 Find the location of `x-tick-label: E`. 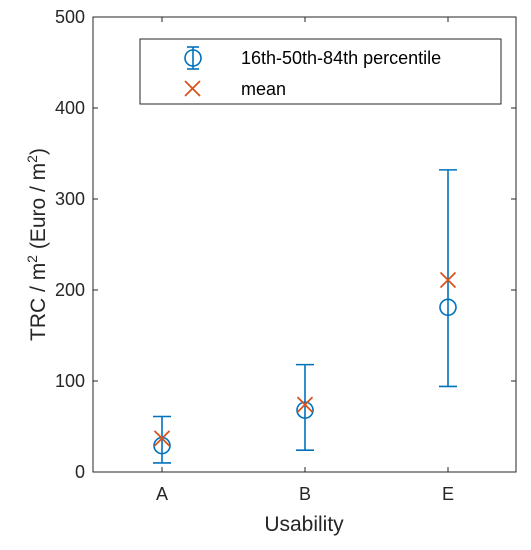

x-tick-label: E is located at coordinates (448, 494).